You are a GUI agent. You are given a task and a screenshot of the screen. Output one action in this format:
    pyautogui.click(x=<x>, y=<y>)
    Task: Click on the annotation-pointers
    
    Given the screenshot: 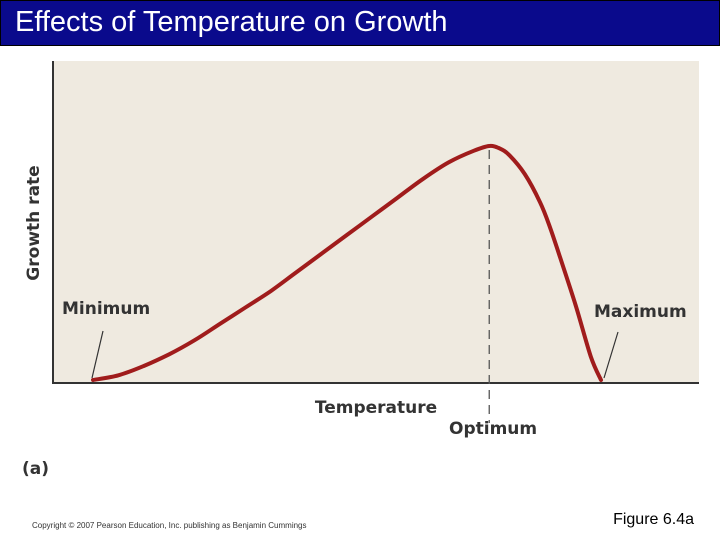 What is the action you would take?
    pyautogui.click(x=355, y=354)
    